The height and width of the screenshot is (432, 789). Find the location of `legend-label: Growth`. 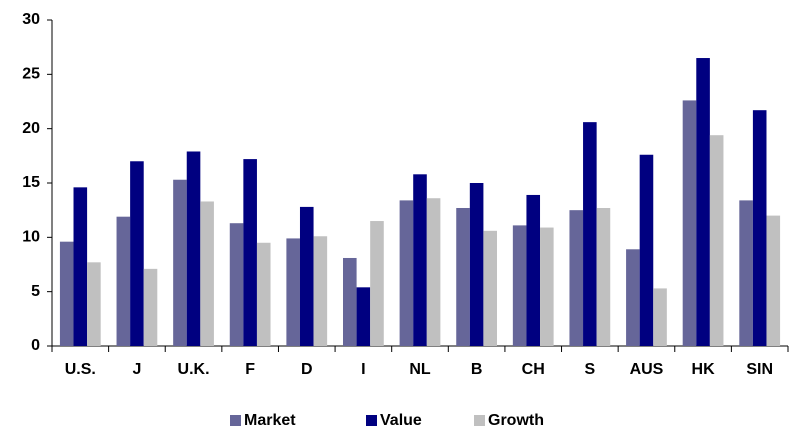

legend-label: Growth is located at coordinates (516, 420).